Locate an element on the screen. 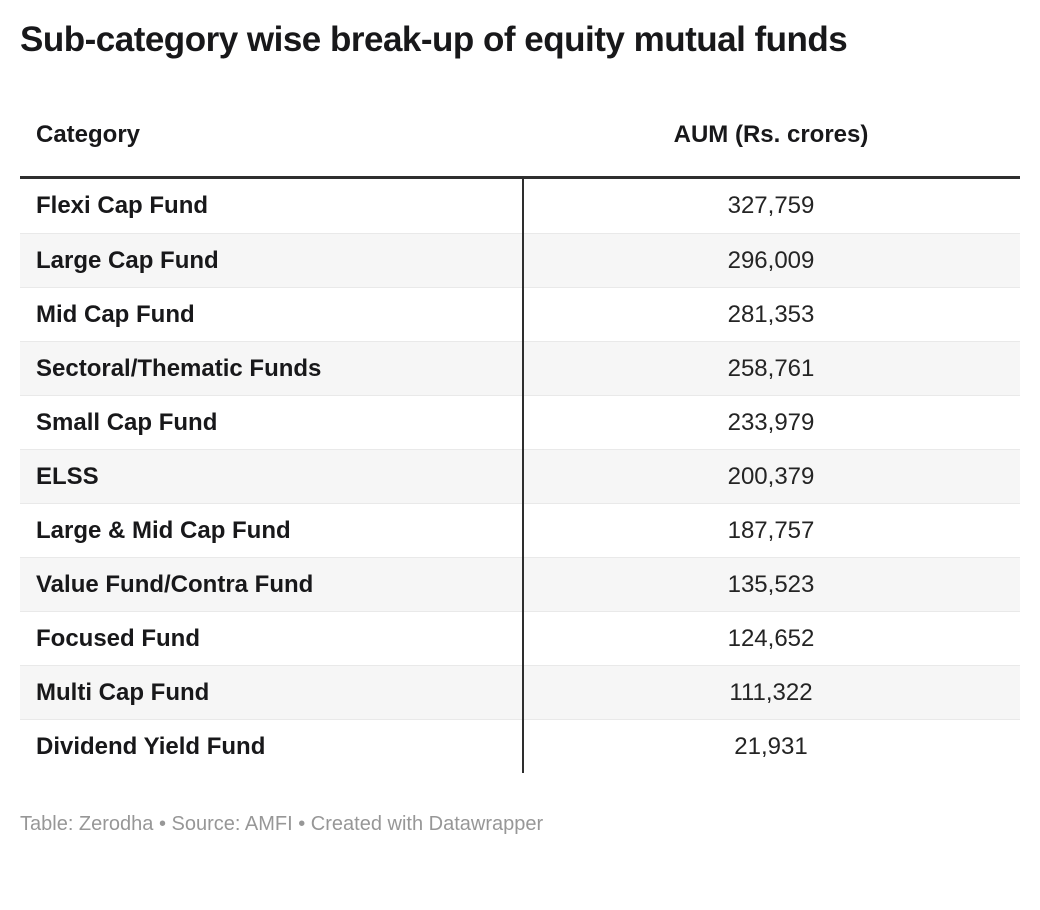 The width and height of the screenshot is (1040, 910). table-row: Mid Cap Fund 281,353 is located at coordinates (520, 314).